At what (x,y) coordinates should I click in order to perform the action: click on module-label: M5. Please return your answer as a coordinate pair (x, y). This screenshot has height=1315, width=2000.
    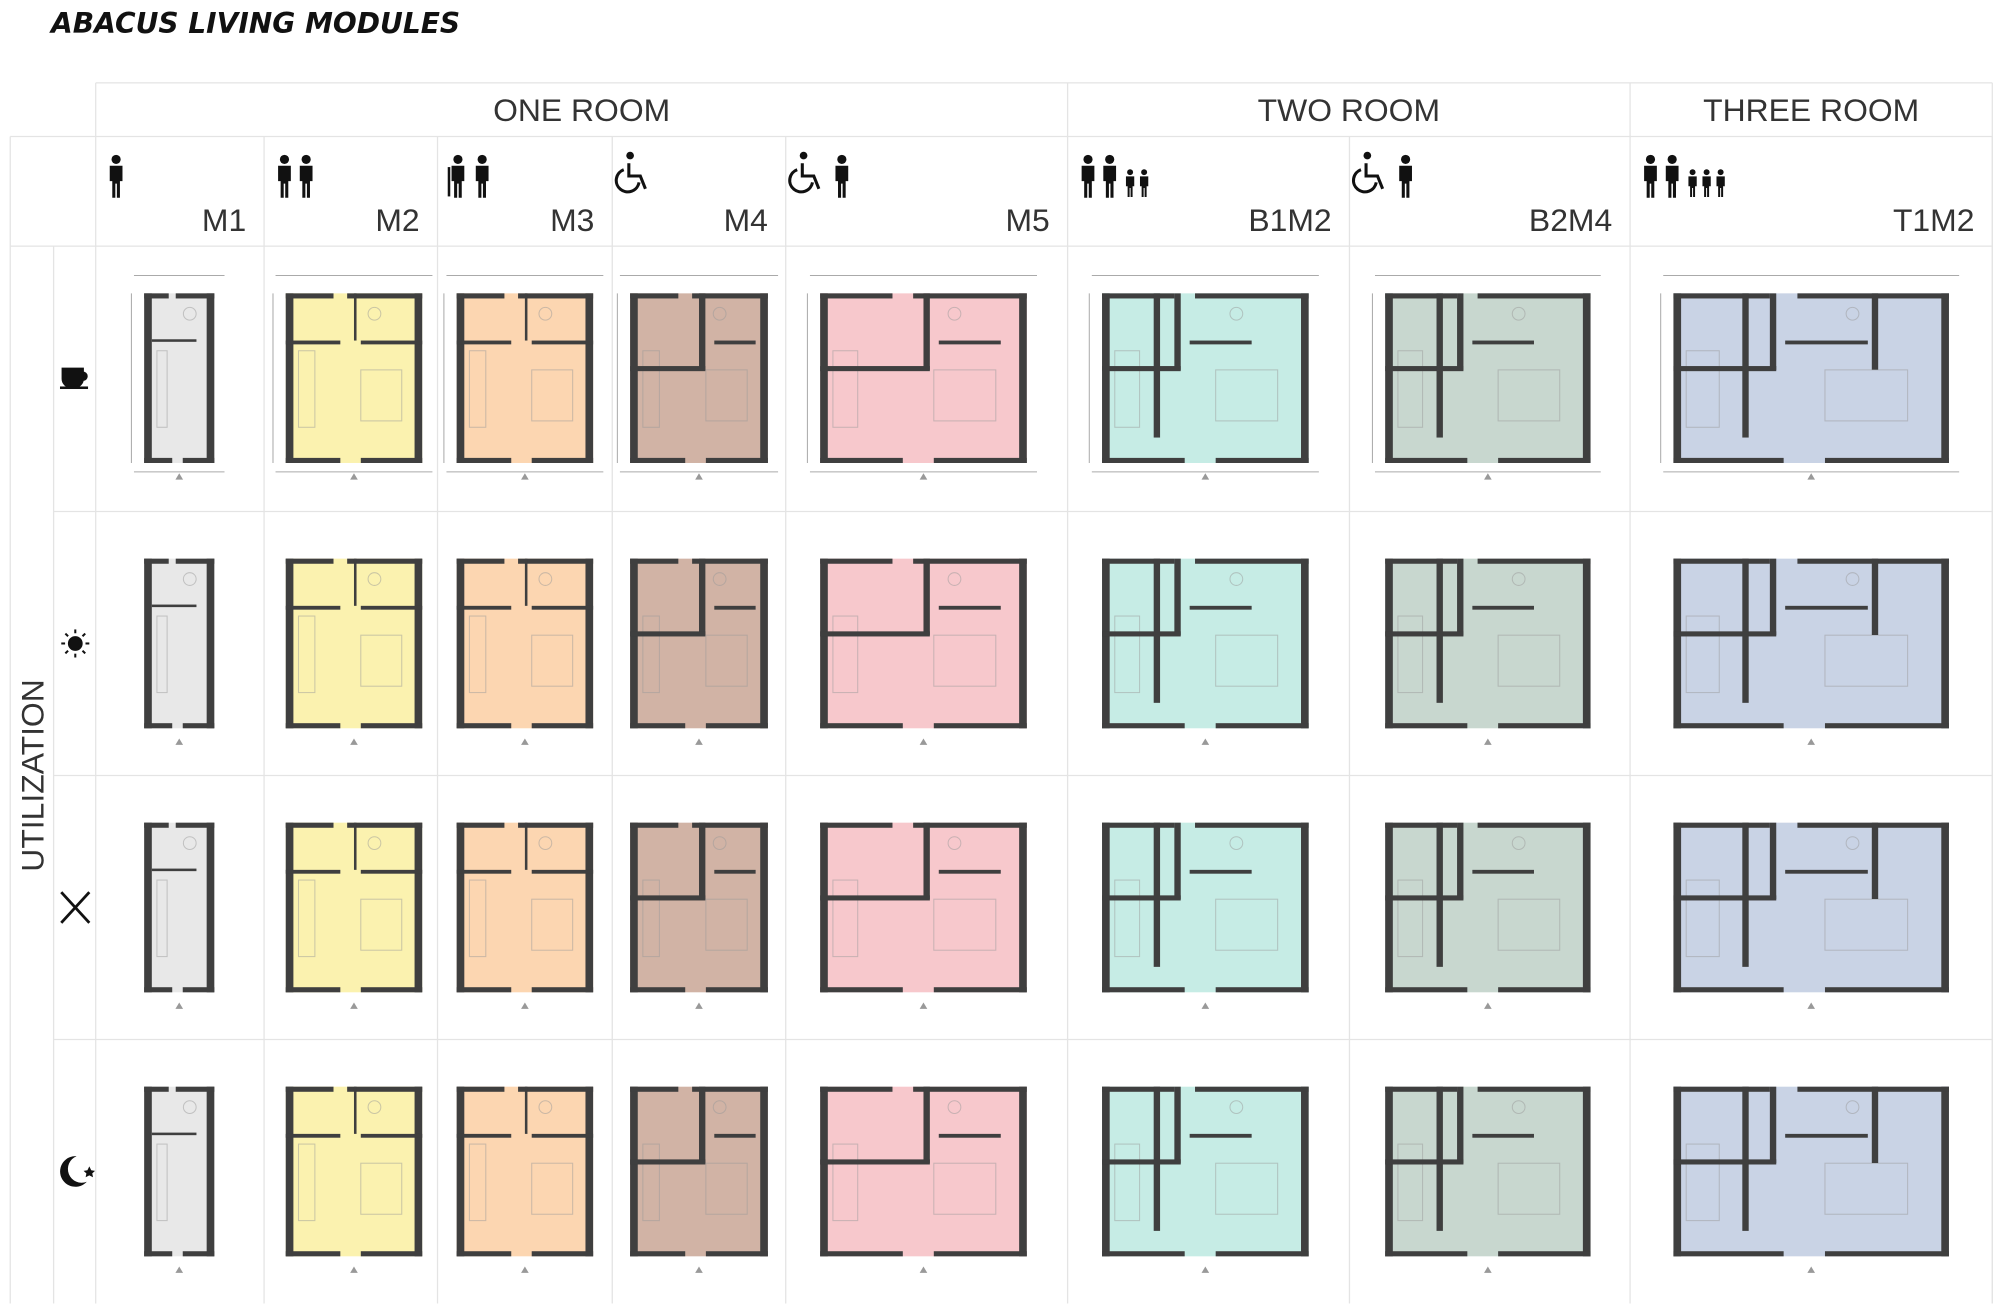
    Looking at the image, I should click on (1027, 220).